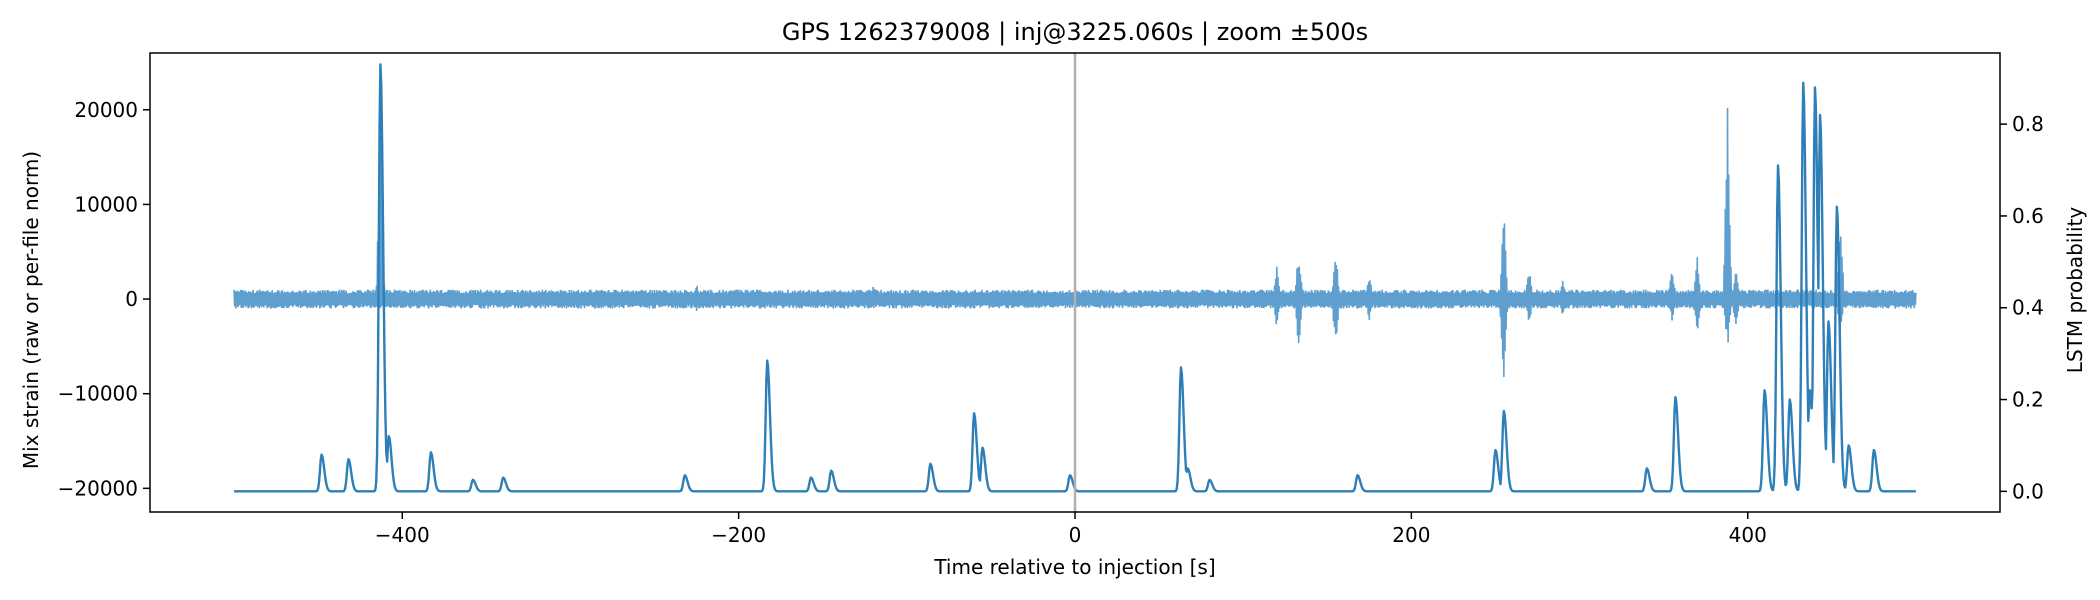  I want to click on y-axis-left-label: Mix strain (raw or per-file norm), so click(31, 310).